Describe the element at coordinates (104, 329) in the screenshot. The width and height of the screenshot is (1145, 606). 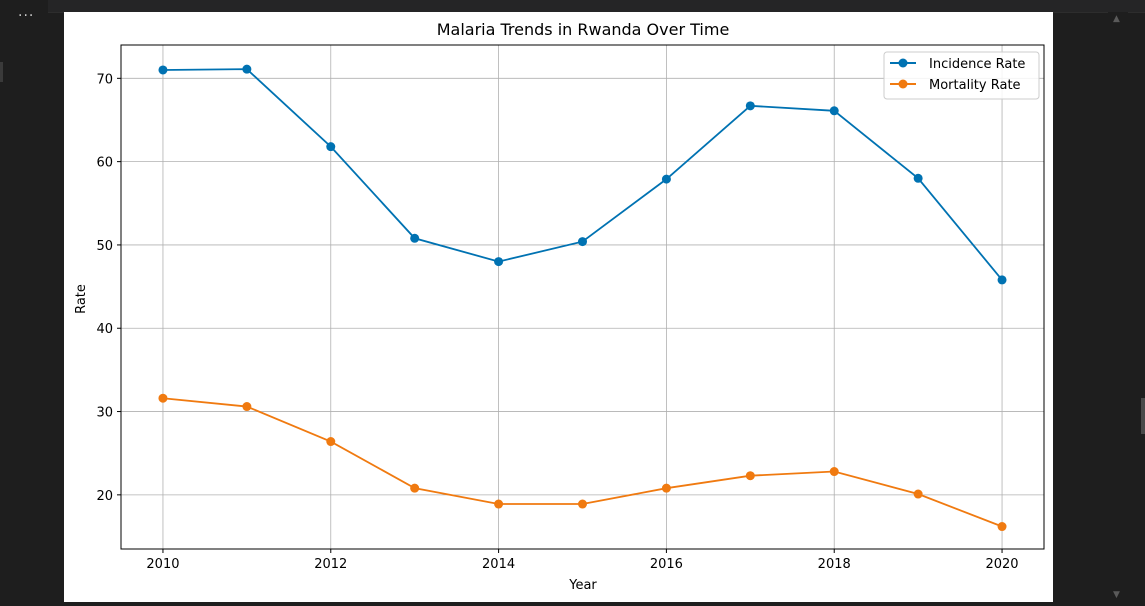
I see `y-tick-label: 40` at that location.